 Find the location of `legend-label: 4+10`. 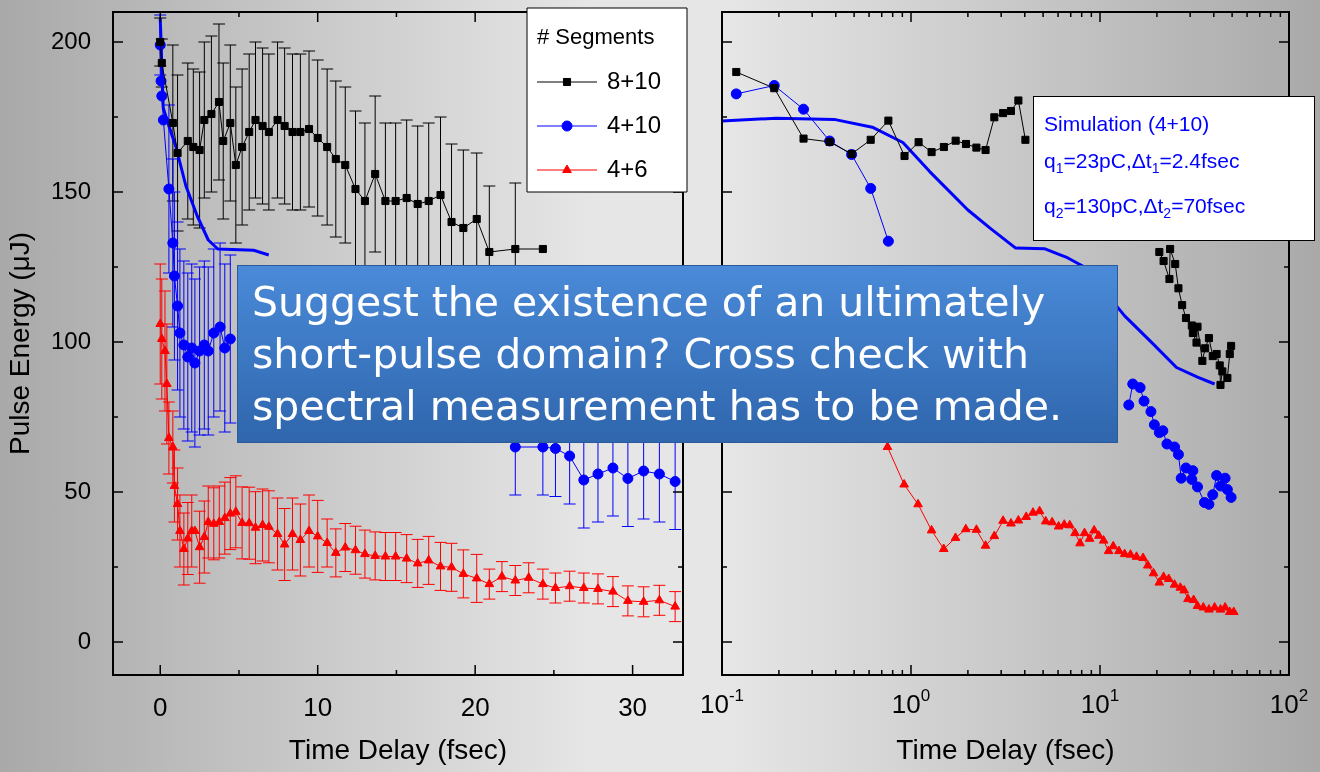

legend-label: 4+10 is located at coordinates (634, 124).